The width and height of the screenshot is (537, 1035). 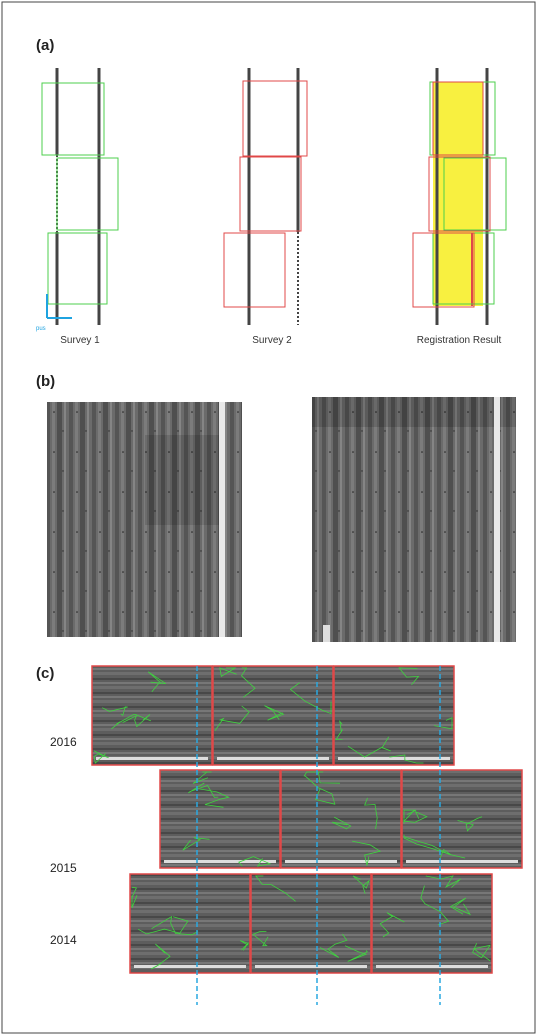 What do you see at coordinates (80, 196) in the screenshot?
I see `survey-1-diagram` at bounding box center [80, 196].